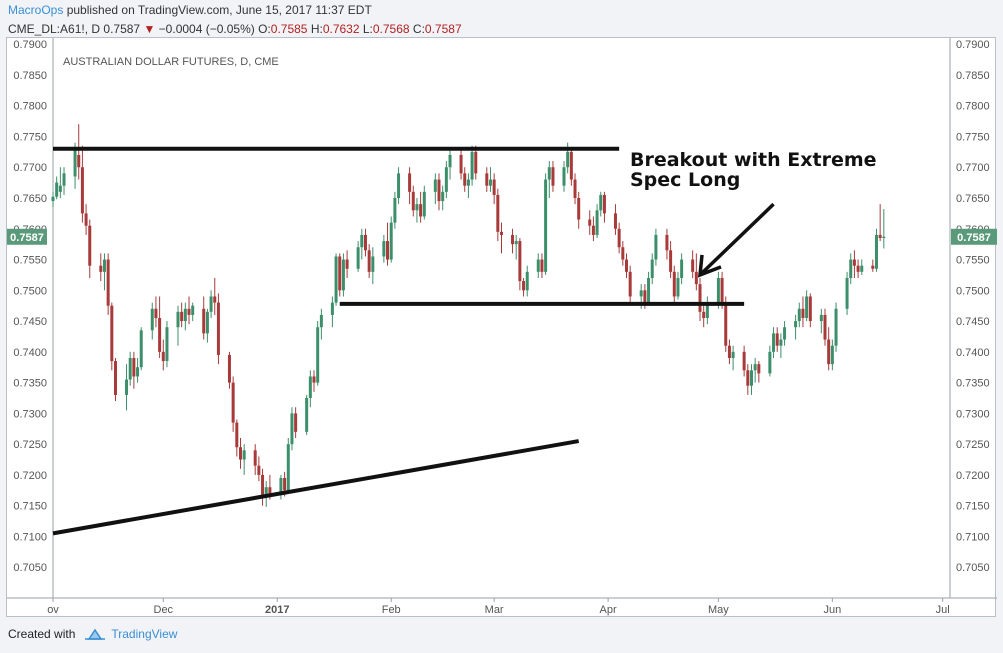 The height and width of the screenshot is (653, 1003). I want to click on y-tick-label-right: 0.7150, so click(973, 507).